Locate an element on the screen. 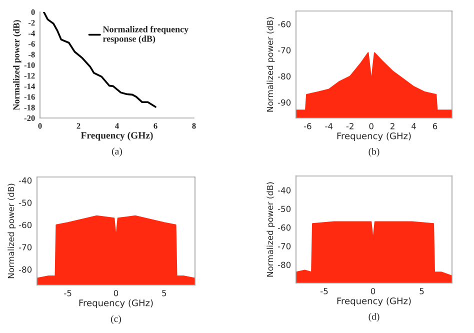 This screenshot has height=333, width=474. y-tick-label: -12 is located at coordinates (29, 75).